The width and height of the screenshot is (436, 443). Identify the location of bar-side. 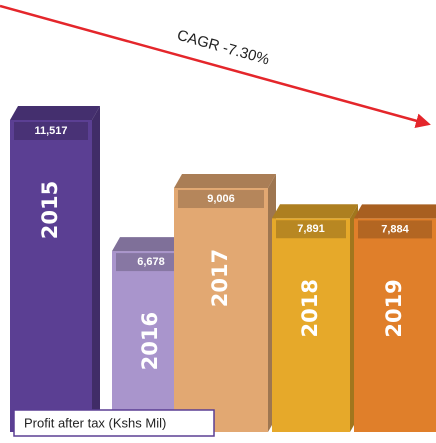
(96, 269).